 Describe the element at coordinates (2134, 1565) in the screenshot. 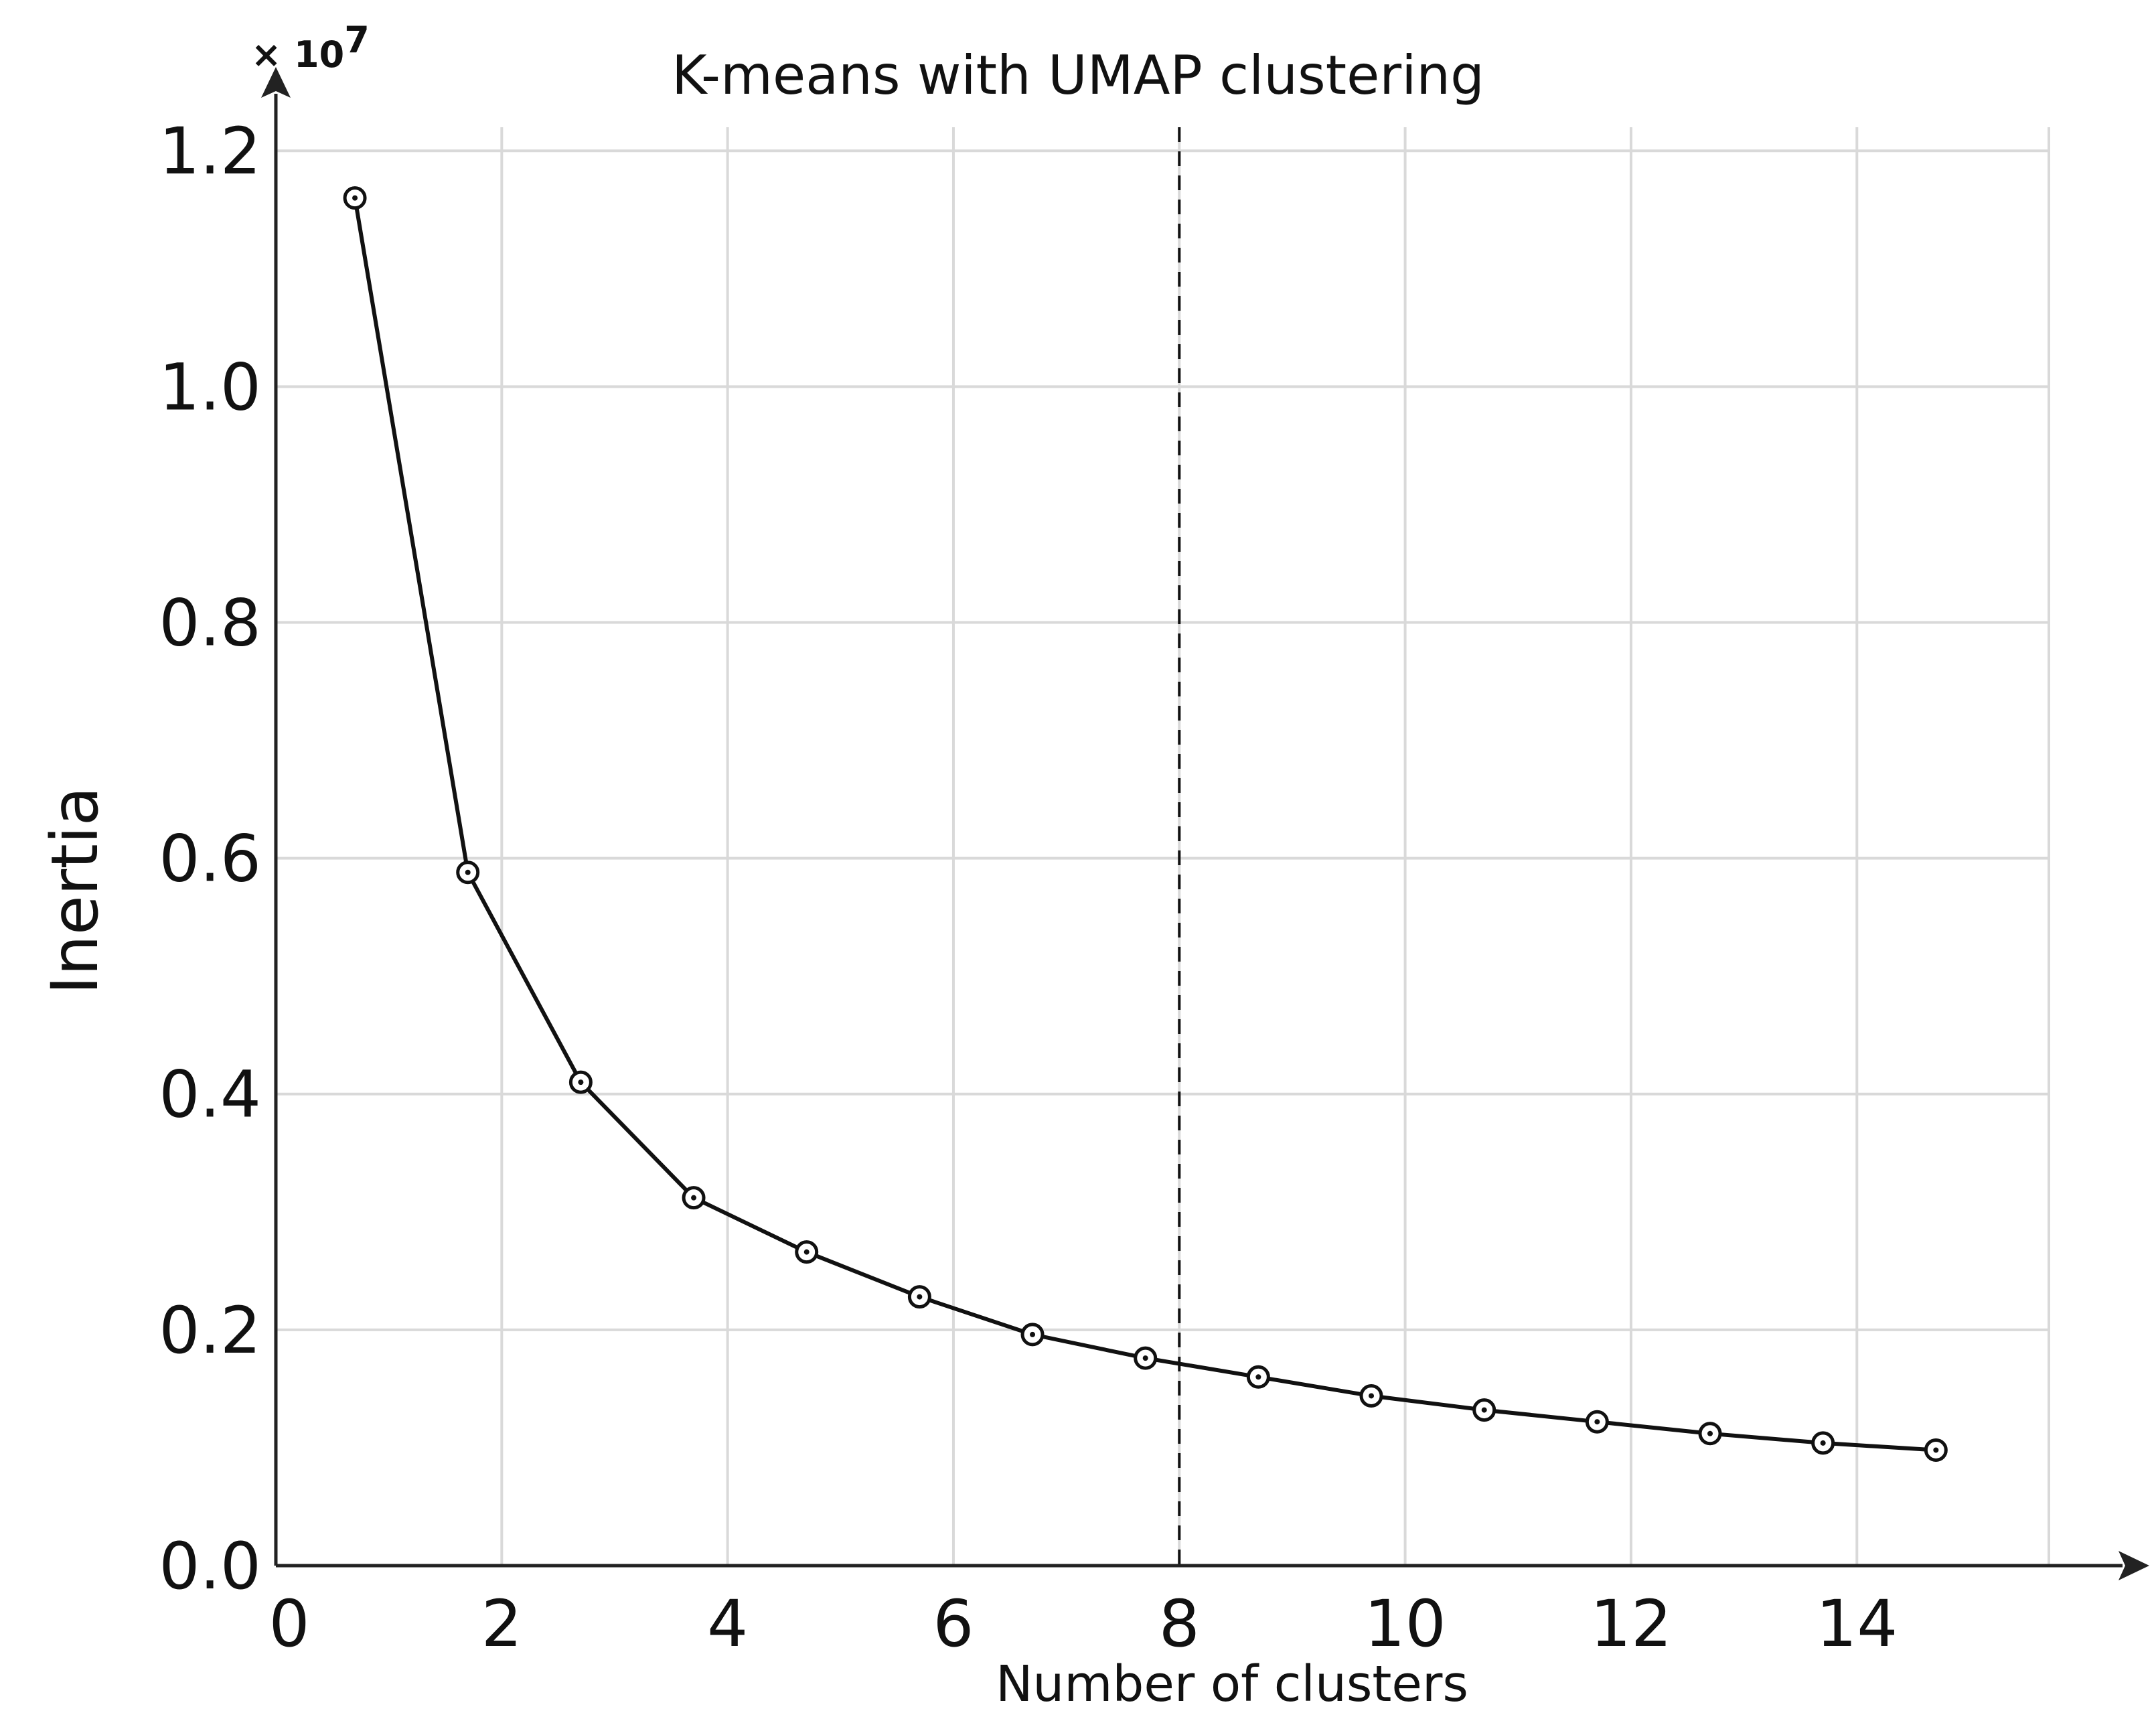

I see `x-axis-arrow-icon` at that location.